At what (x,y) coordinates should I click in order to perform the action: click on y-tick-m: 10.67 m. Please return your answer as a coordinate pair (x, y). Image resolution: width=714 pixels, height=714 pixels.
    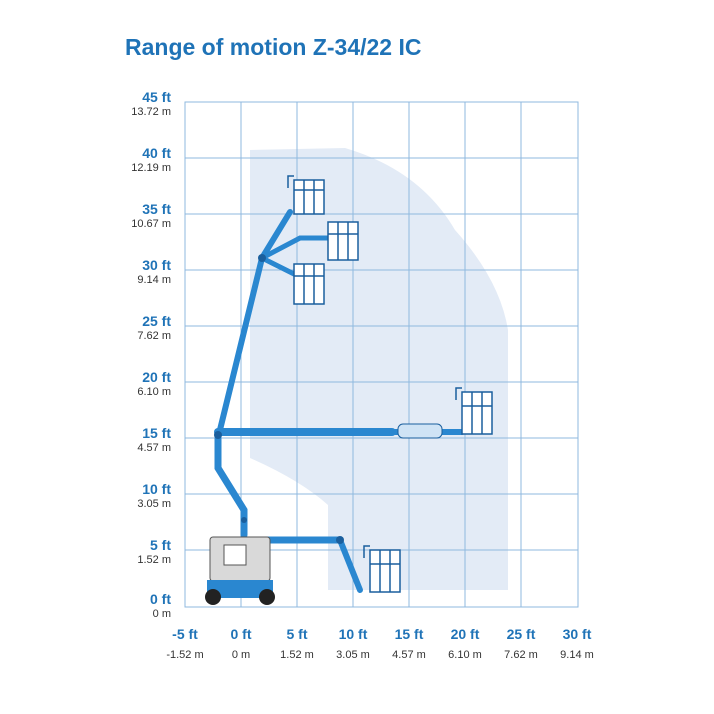
    Looking at the image, I should click on (151, 224).